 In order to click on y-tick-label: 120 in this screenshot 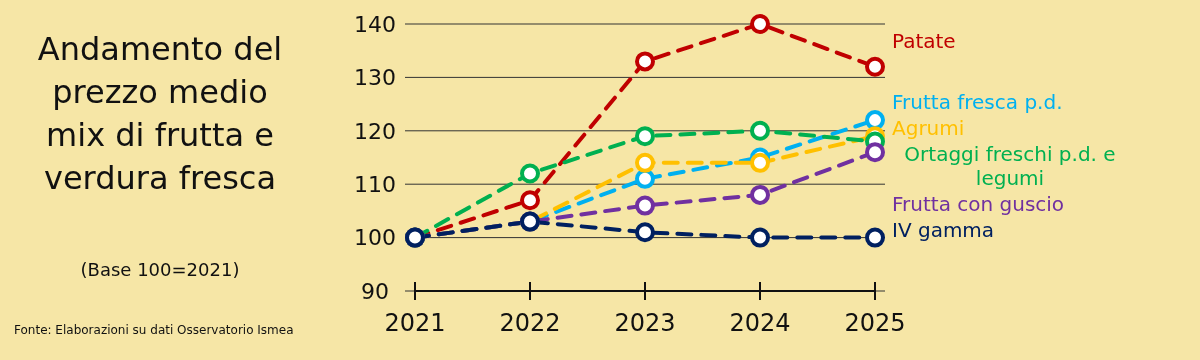, I will do `click(375, 131)`.